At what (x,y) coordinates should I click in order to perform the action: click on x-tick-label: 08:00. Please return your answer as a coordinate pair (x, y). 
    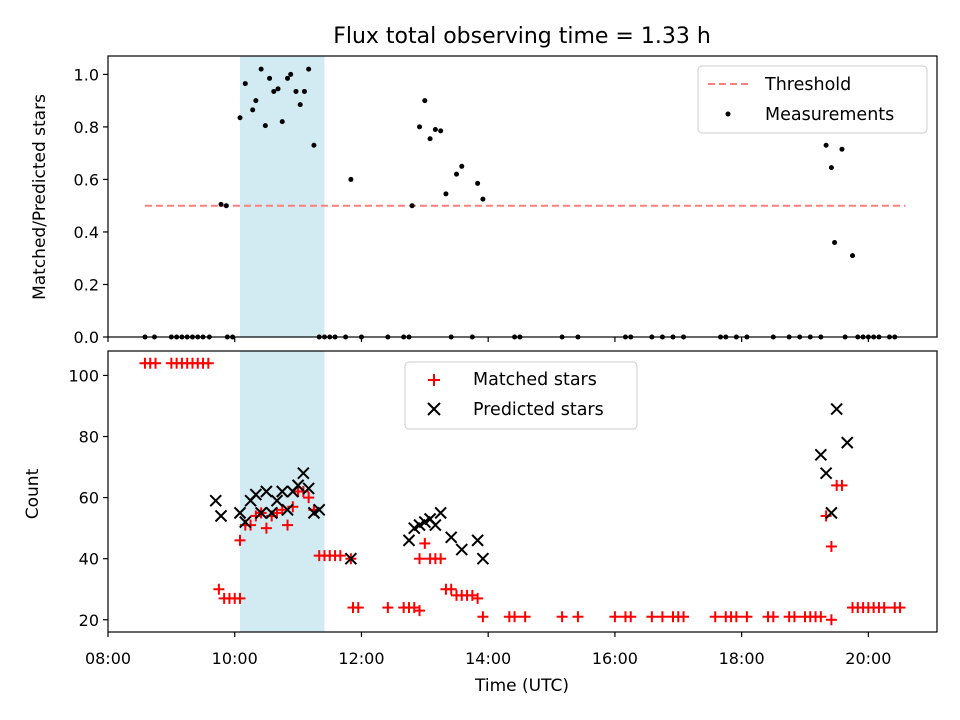
    Looking at the image, I should click on (108, 658).